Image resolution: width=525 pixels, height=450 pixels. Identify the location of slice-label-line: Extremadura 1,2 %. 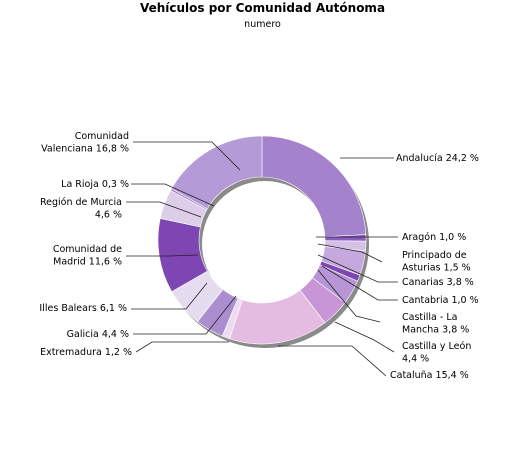
(86, 352).